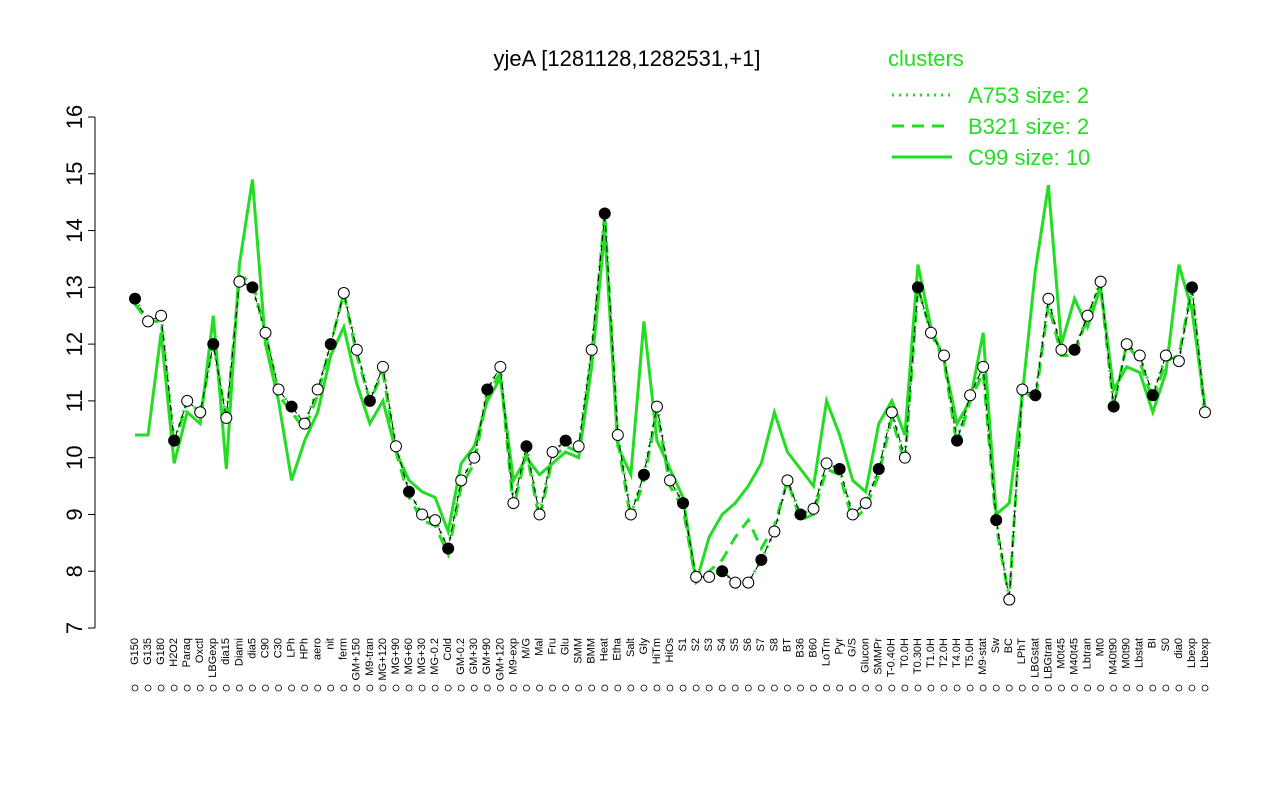 Image resolution: width=1280 pixels, height=805 pixels. Describe the element at coordinates (74, 628) in the screenshot. I see `y-tick-label: 7` at that location.